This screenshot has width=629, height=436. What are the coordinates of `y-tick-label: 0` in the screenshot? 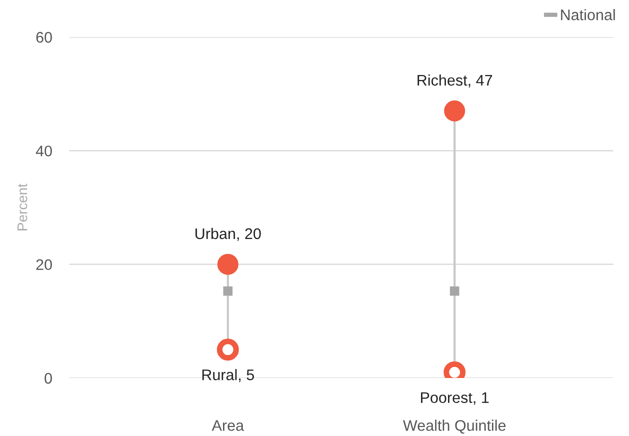 It's located at (48, 378).